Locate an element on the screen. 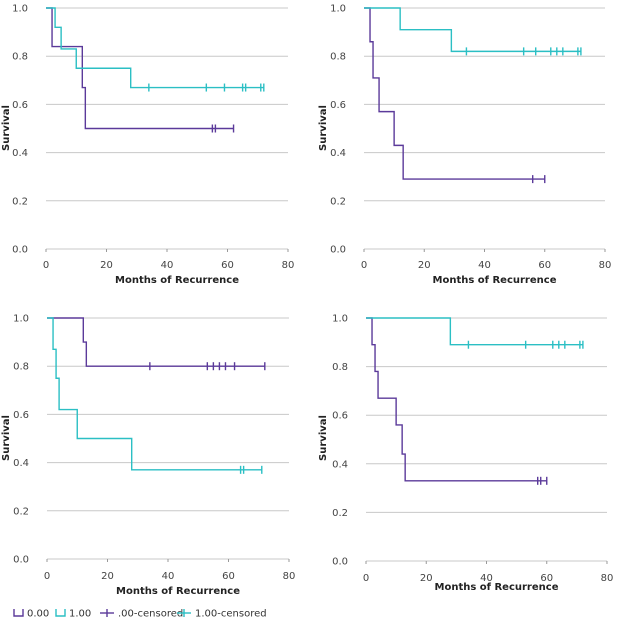 This screenshot has height=624, width=620. legend-item: 0.00 is located at coordinates (31, 614).